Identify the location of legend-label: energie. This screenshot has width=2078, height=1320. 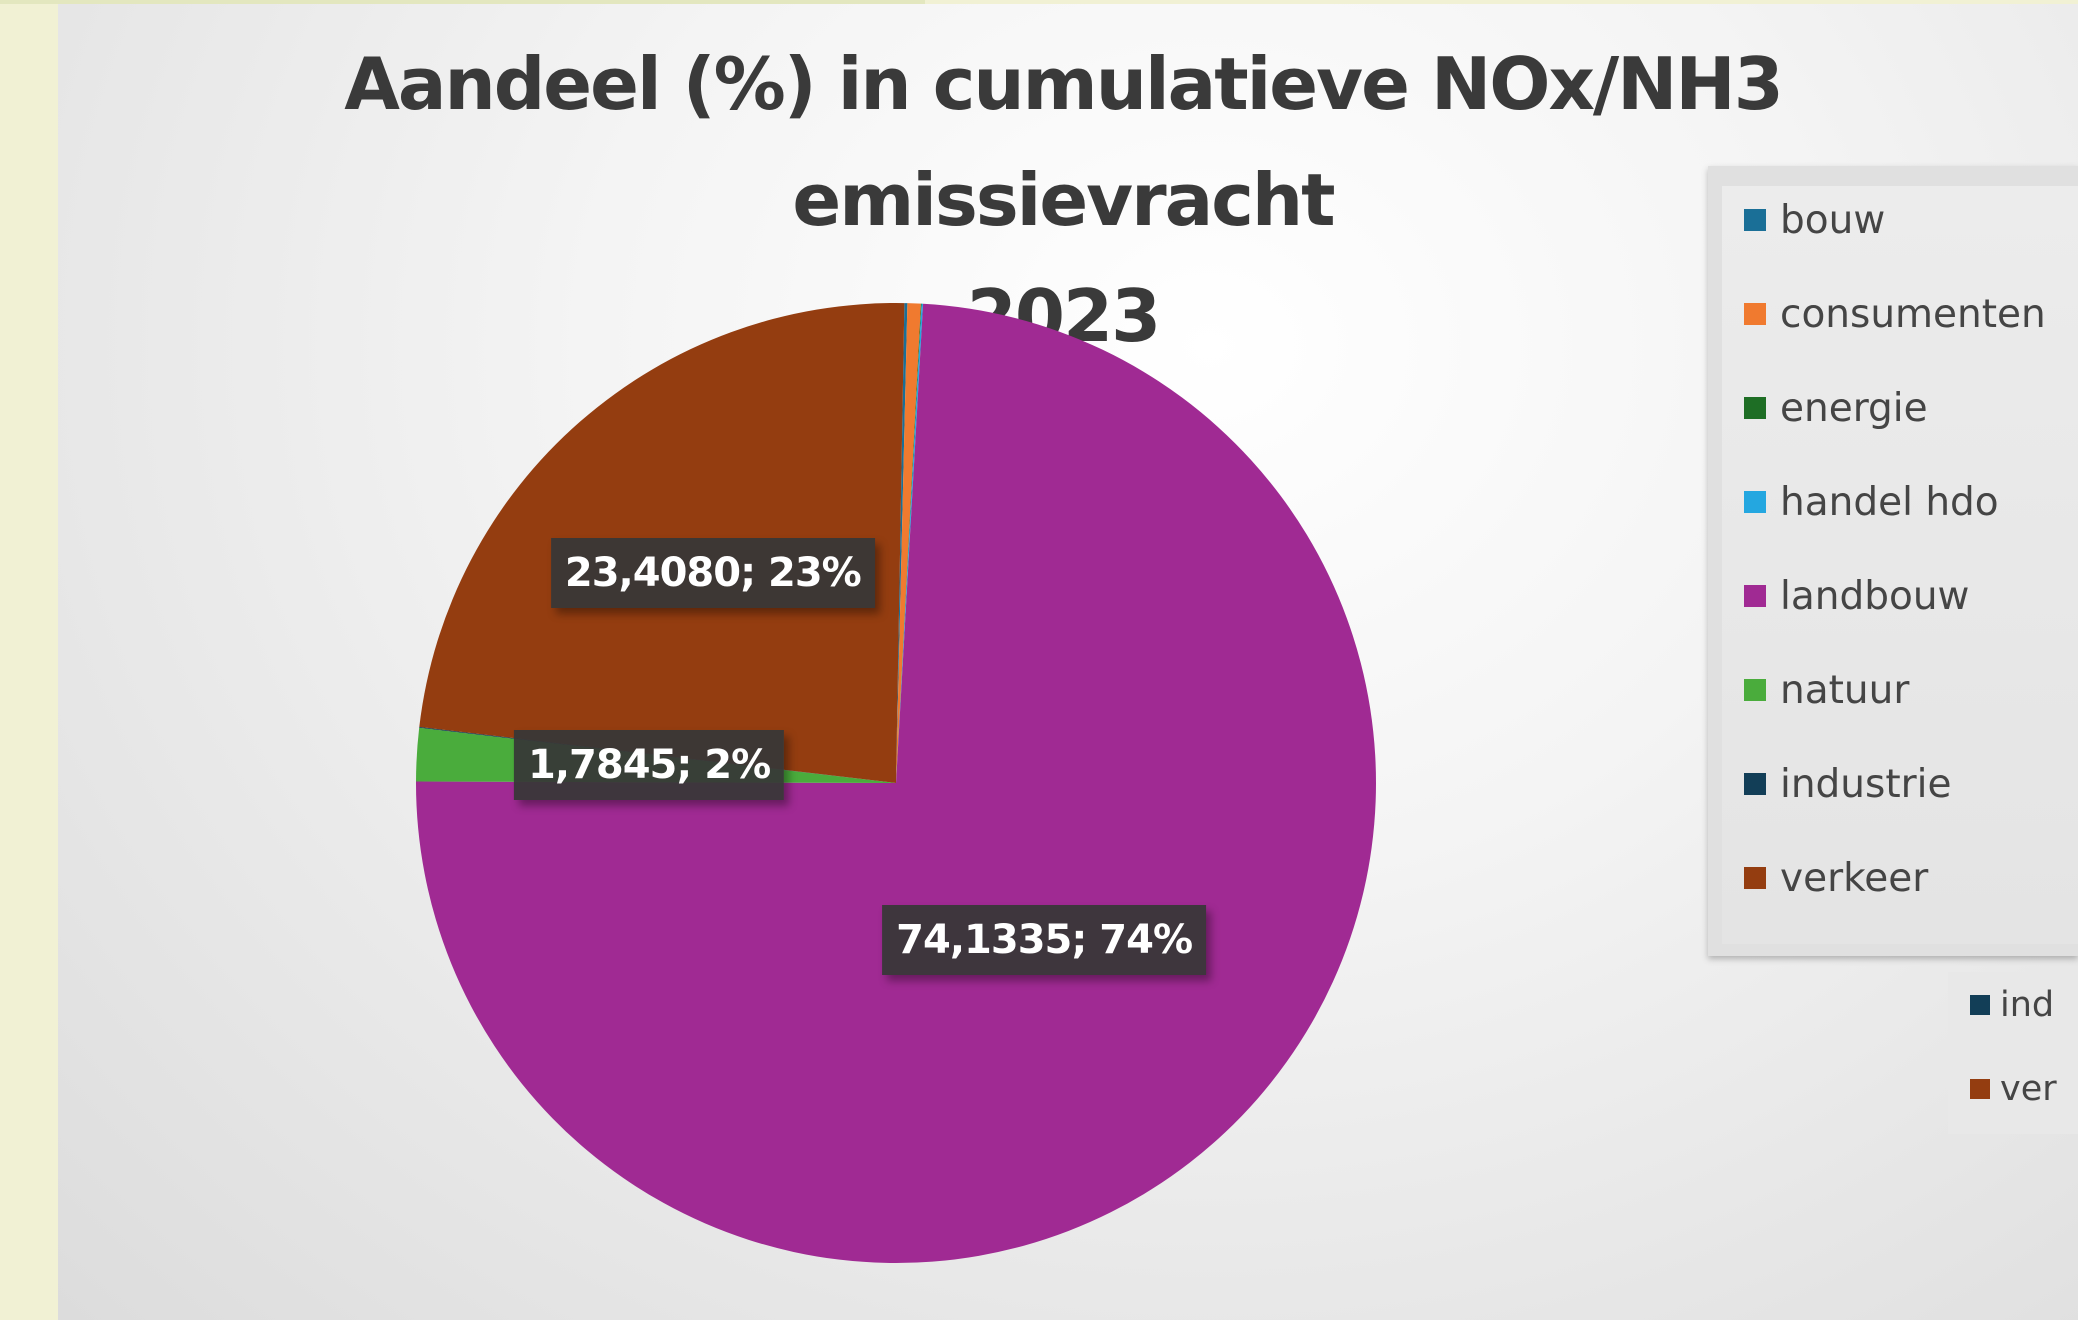
(1854, 408).